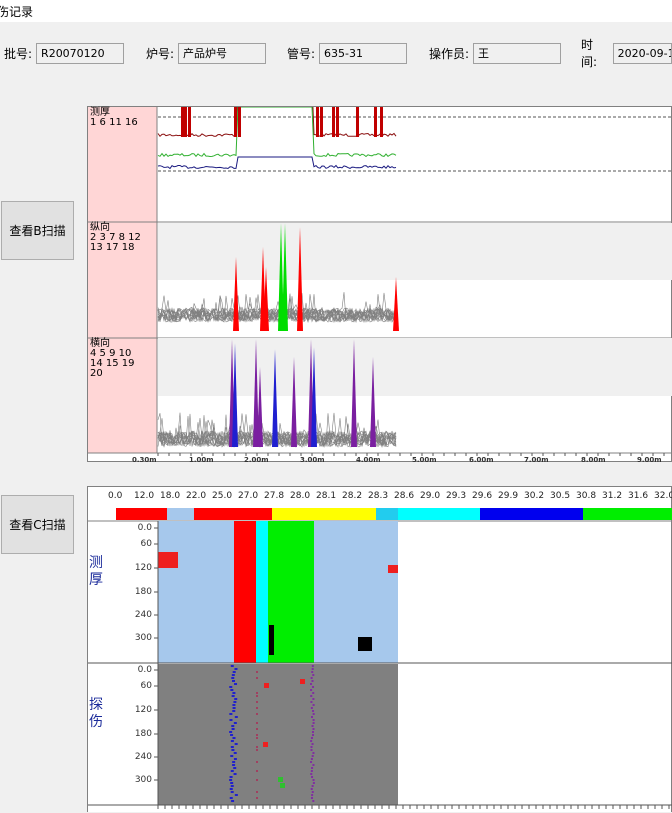  I want to click on pipe-input: 635-31, so click(363, 53).